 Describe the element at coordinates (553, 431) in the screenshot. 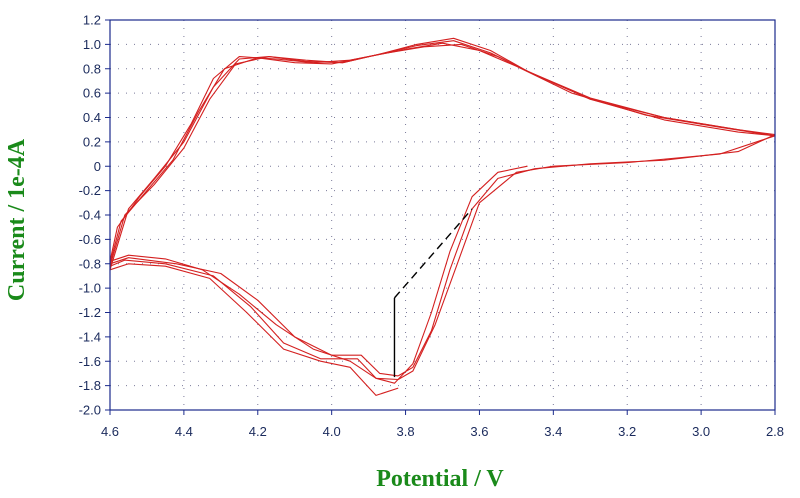

I see `x-tick-label: 3.4` at that location.